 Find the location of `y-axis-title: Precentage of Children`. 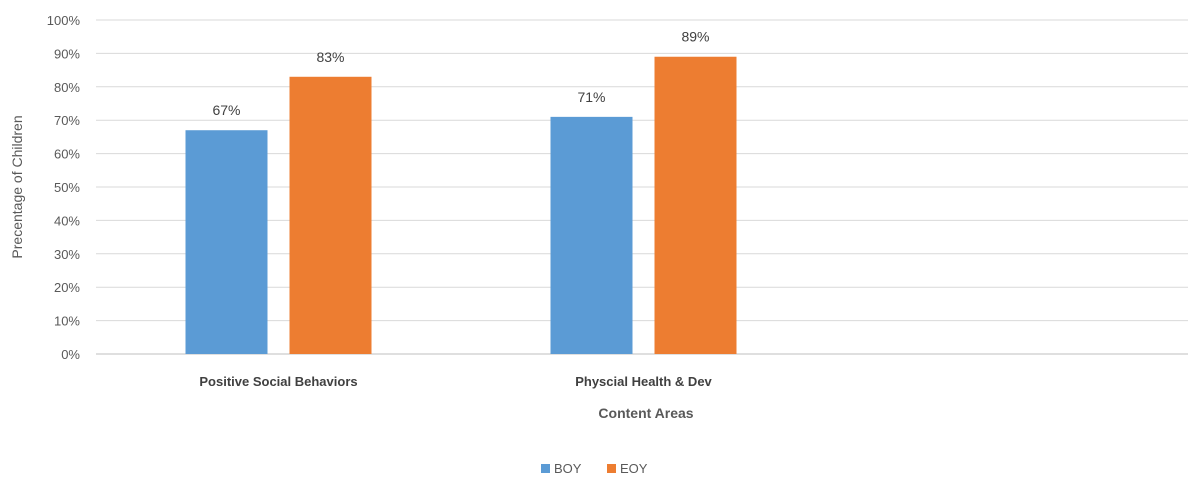

y-axis-title: Precentage of Children is located at coordinates (17, 186).